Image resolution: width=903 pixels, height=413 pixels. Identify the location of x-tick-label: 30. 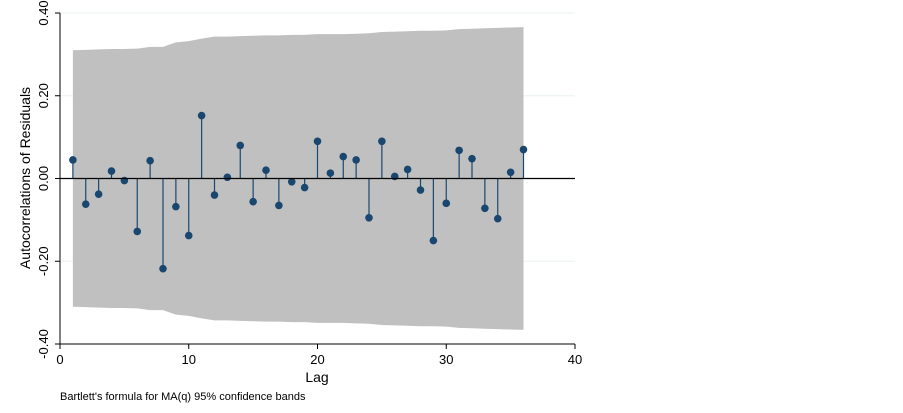
(446, 359).